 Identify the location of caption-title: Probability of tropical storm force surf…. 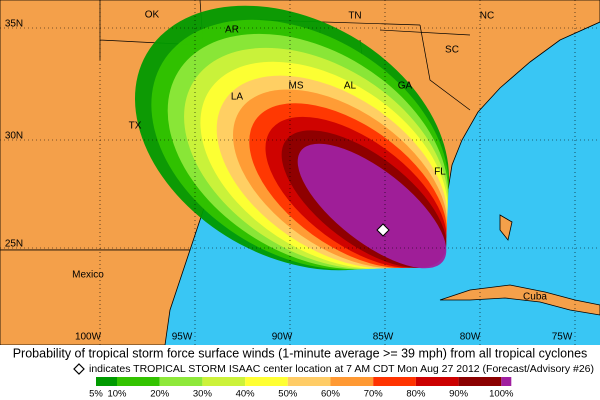
(300, 353).